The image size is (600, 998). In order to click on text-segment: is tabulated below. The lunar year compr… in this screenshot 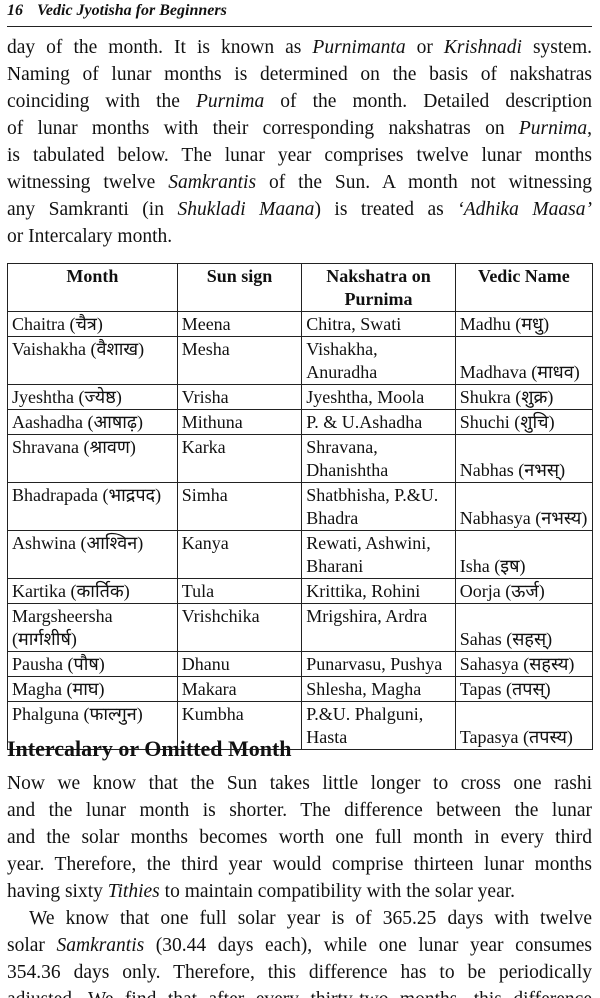, I will do `click(299, 155)`.